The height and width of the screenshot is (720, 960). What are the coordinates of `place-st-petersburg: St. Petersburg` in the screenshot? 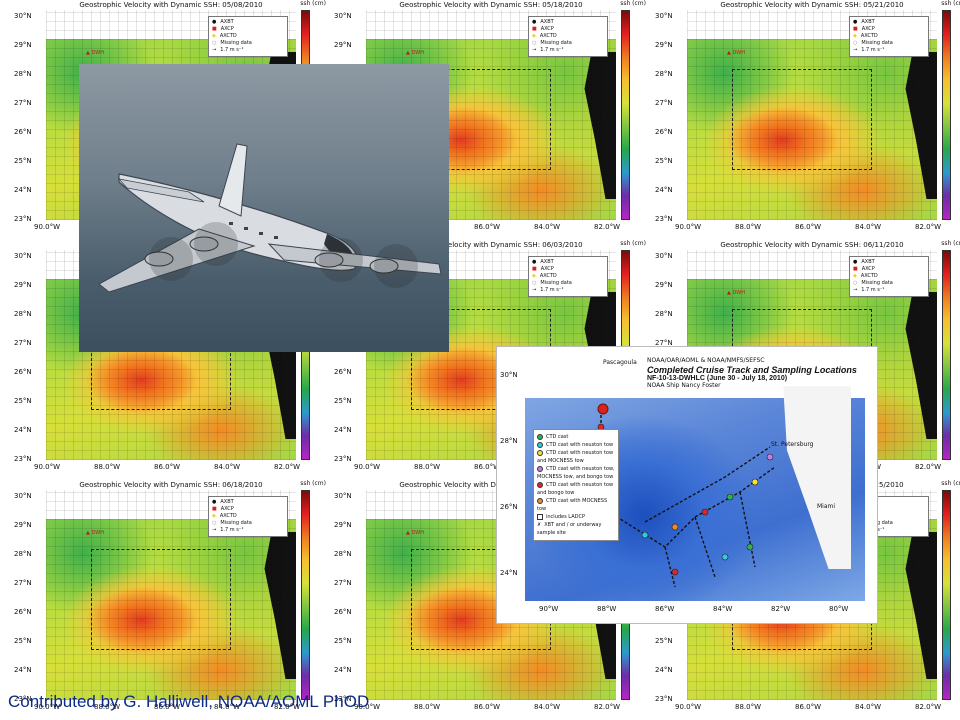 It's located at (792, 444).